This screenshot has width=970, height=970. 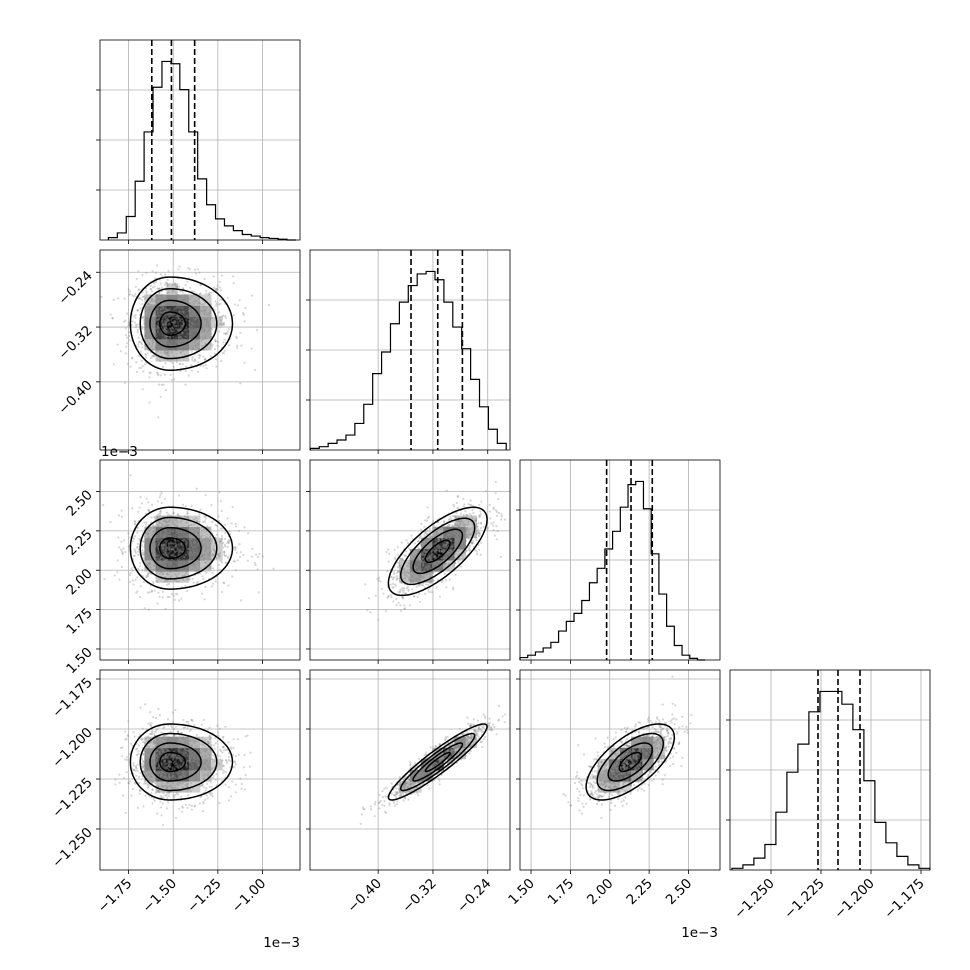 I want to click on y-tick-label-3-3: −1.175, so click(x=72, y=698).